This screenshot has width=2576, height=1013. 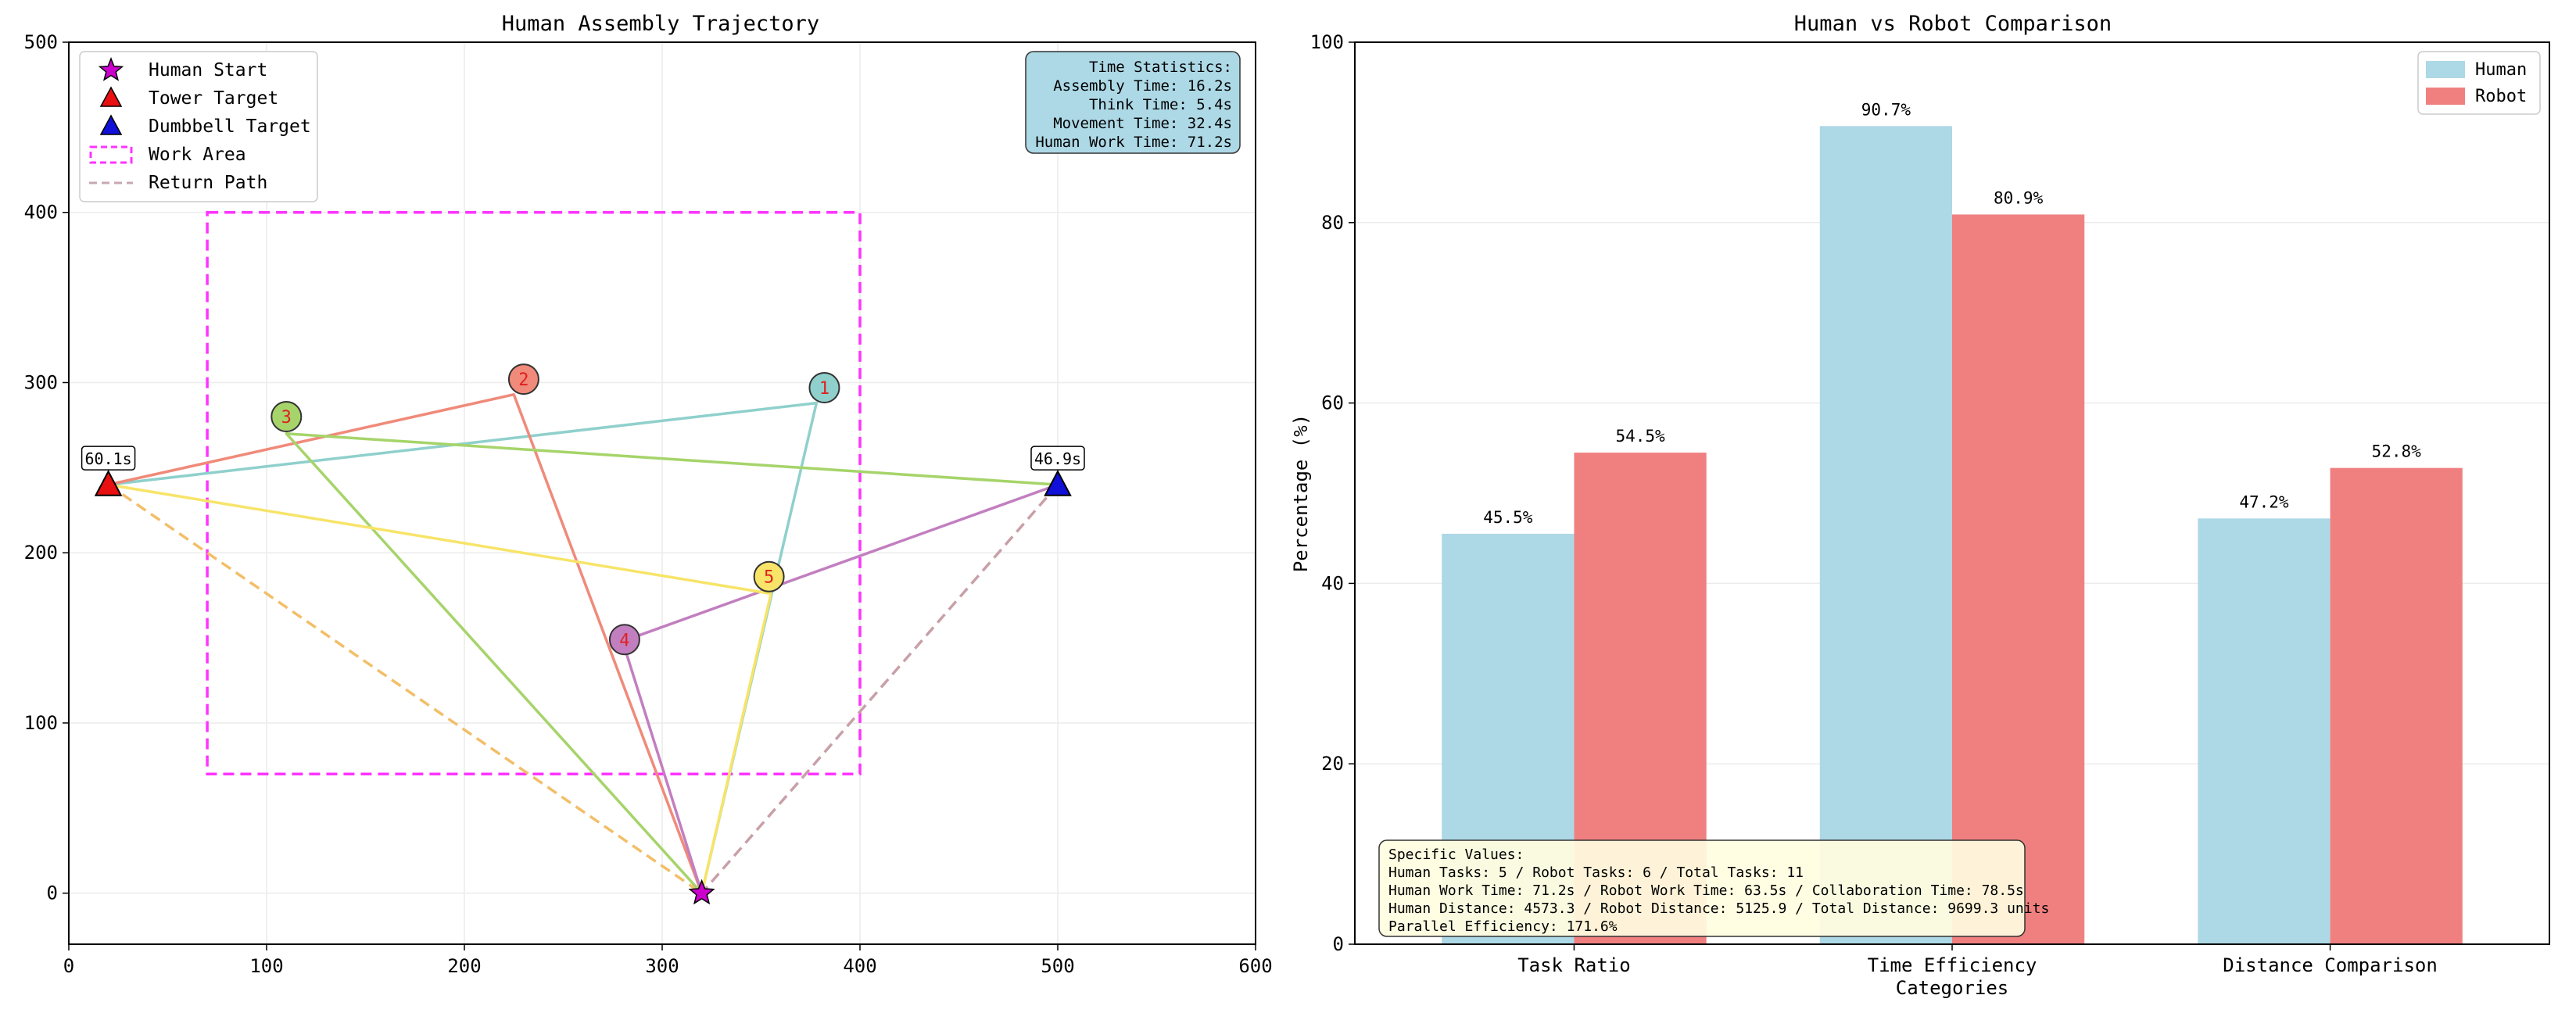 I want to click on bar-robot, so click(x=2396, y=705).